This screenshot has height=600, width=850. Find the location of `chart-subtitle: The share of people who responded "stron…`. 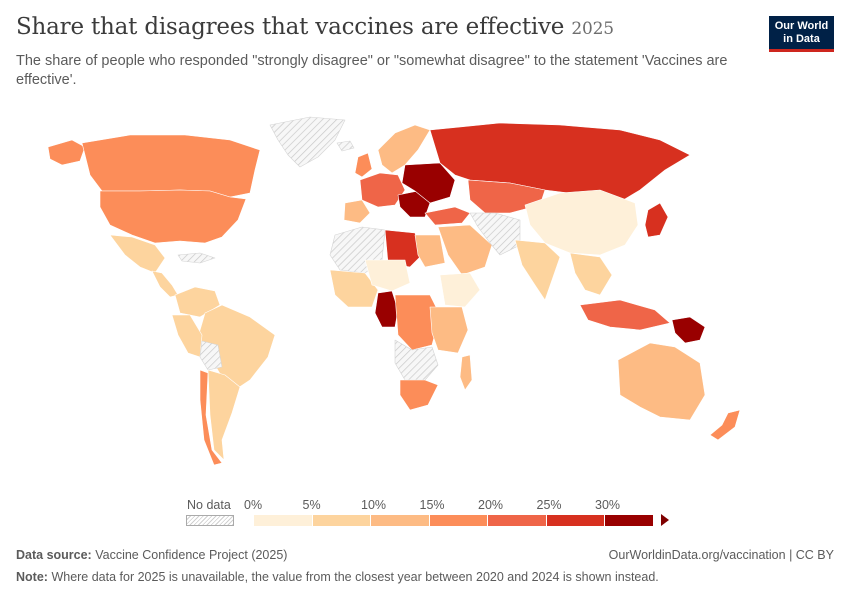

chart-subtitle: The share of people who responded "stron… is located at coordinates (372, 70).